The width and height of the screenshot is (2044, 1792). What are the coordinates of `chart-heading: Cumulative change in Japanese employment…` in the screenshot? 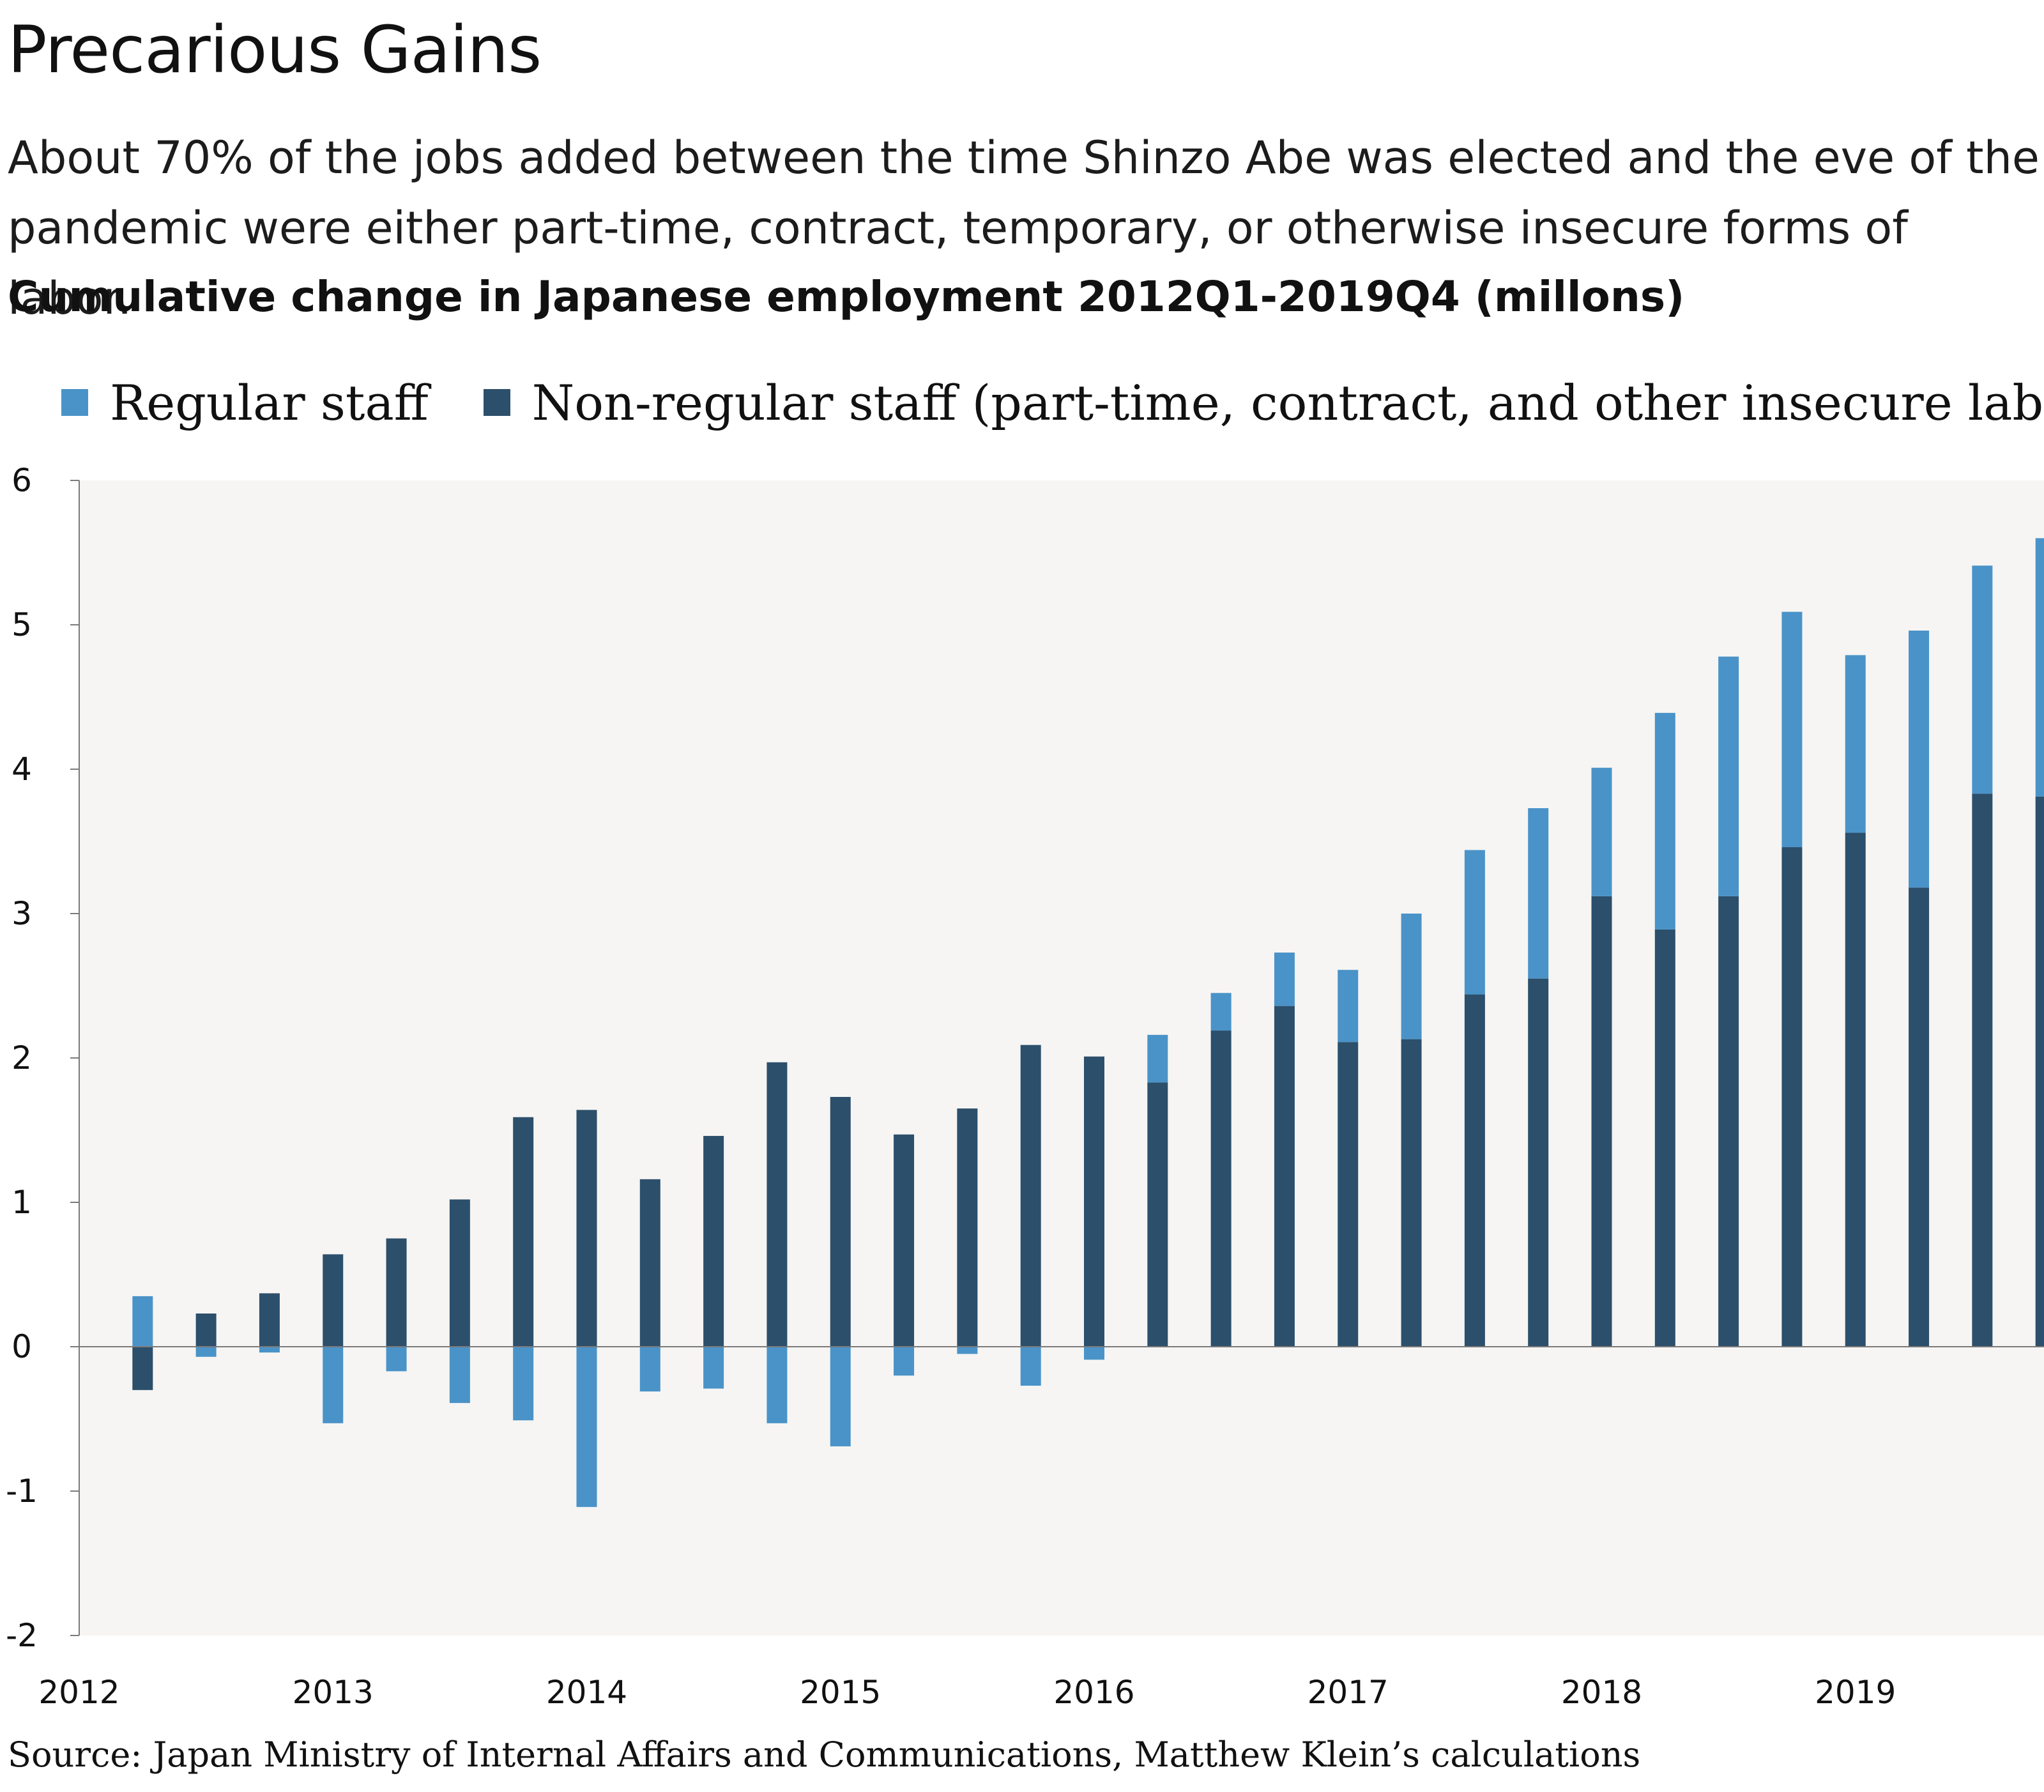 It's located at (846, 296).